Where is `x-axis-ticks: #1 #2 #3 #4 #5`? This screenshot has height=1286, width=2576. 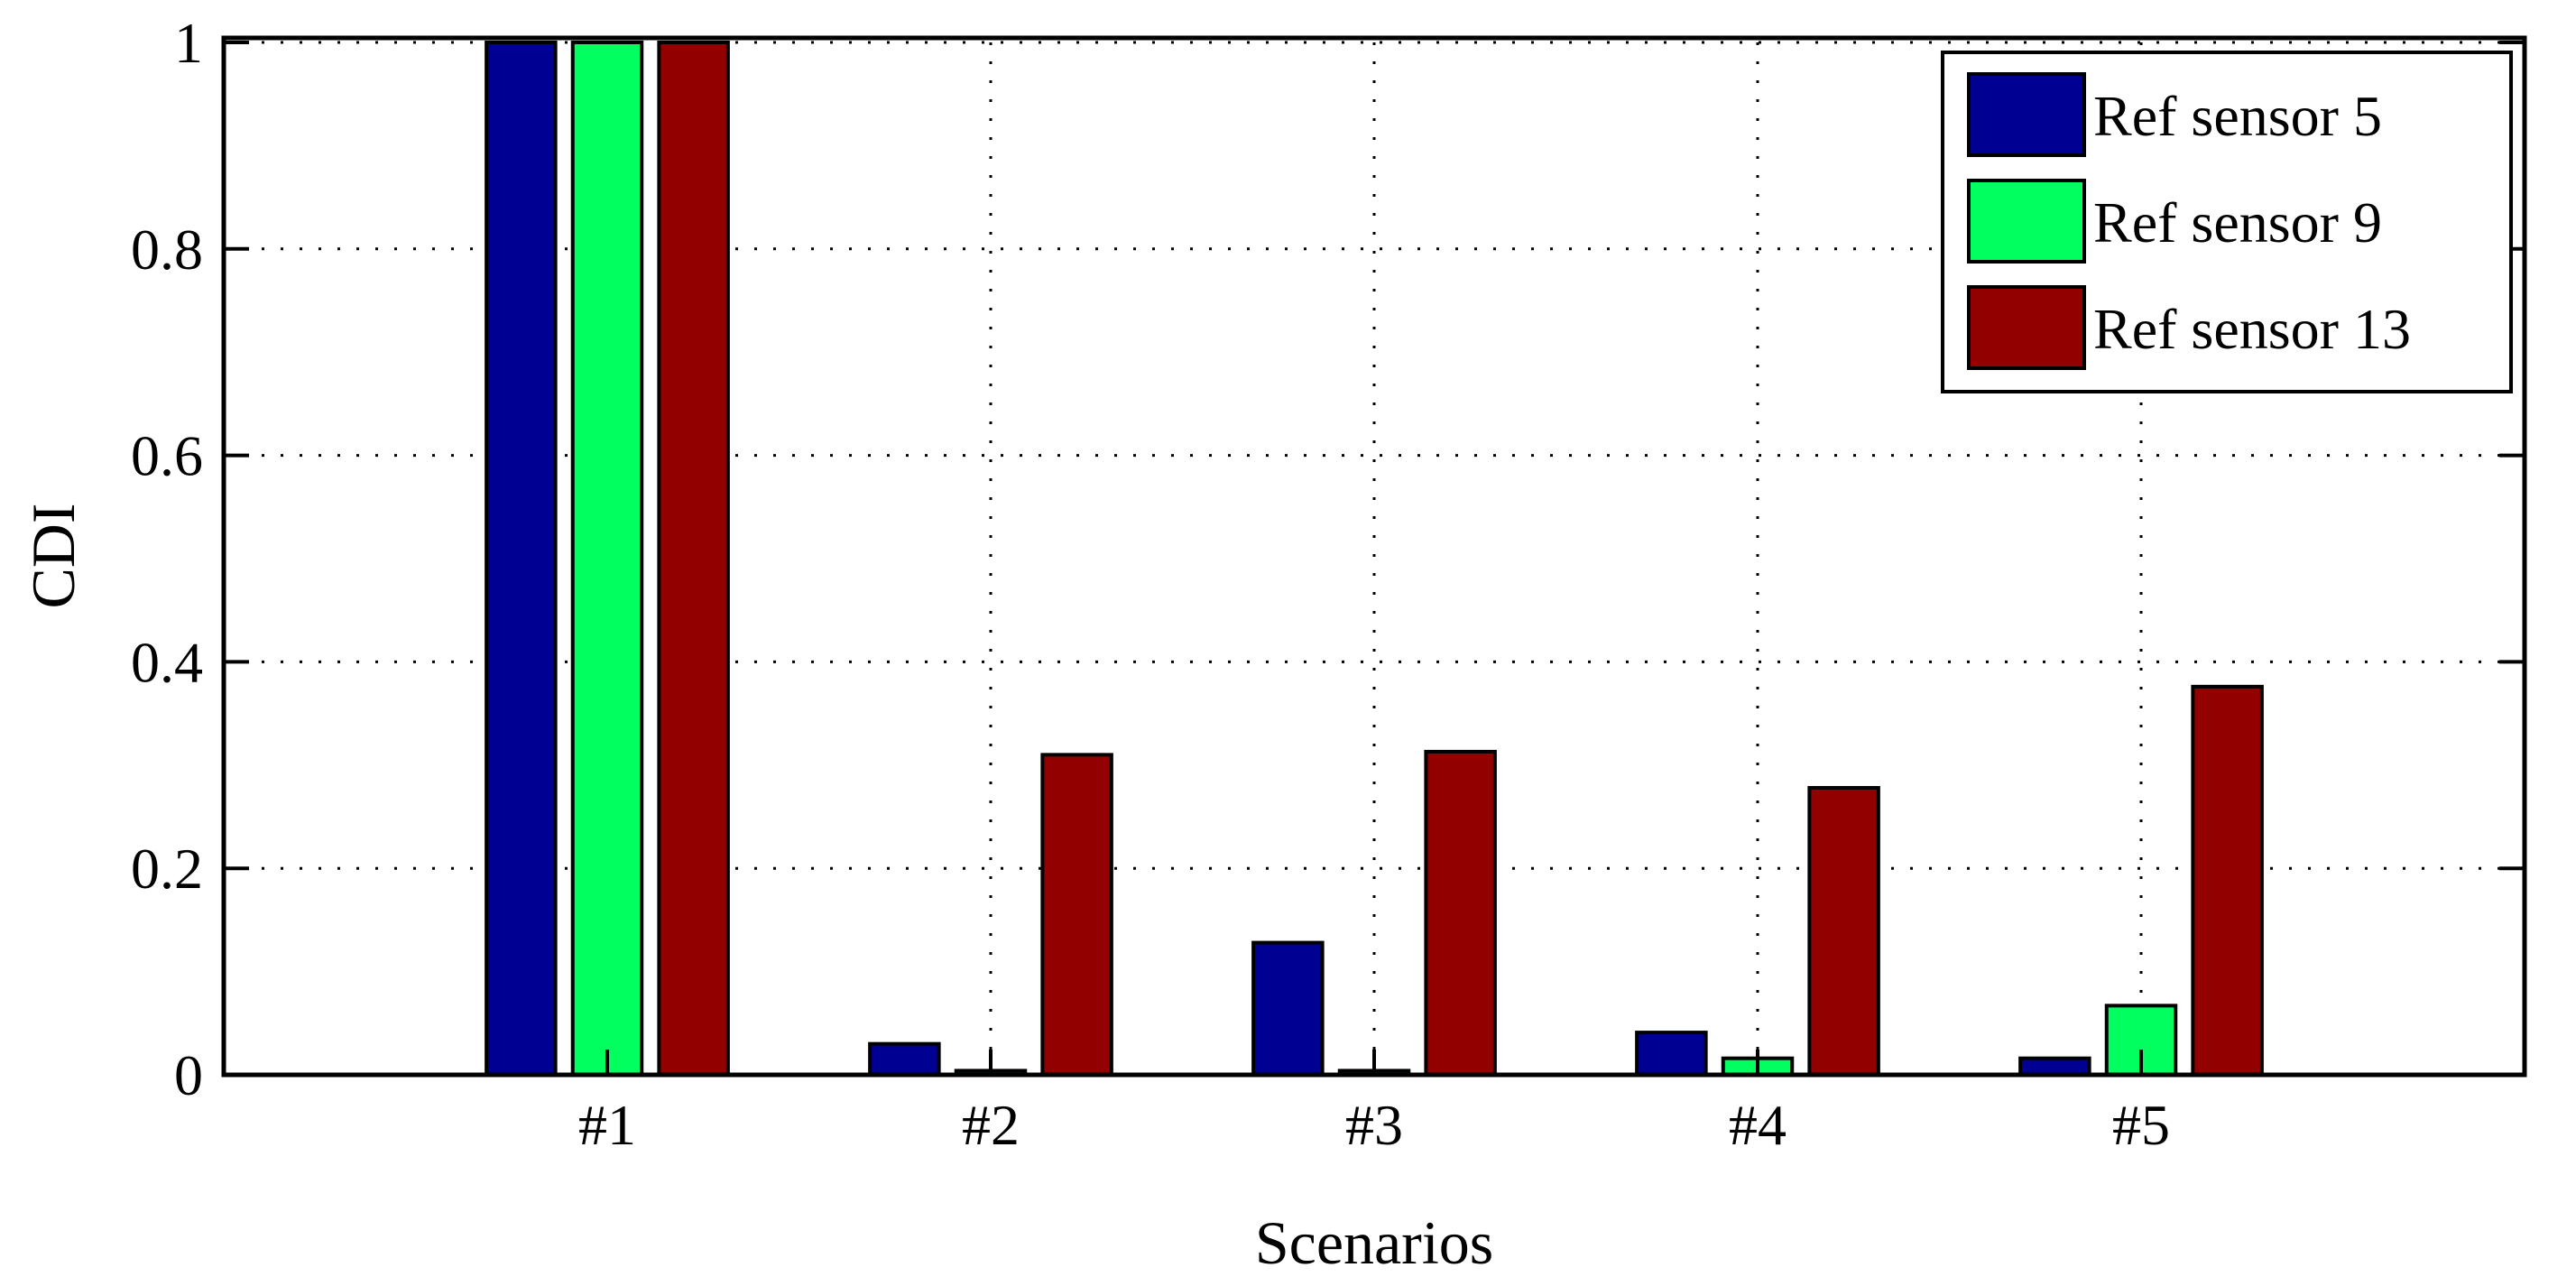
x-axis-ticks: #1 #2 #3 #4 #5 is located at coordinates (1374, 1103).